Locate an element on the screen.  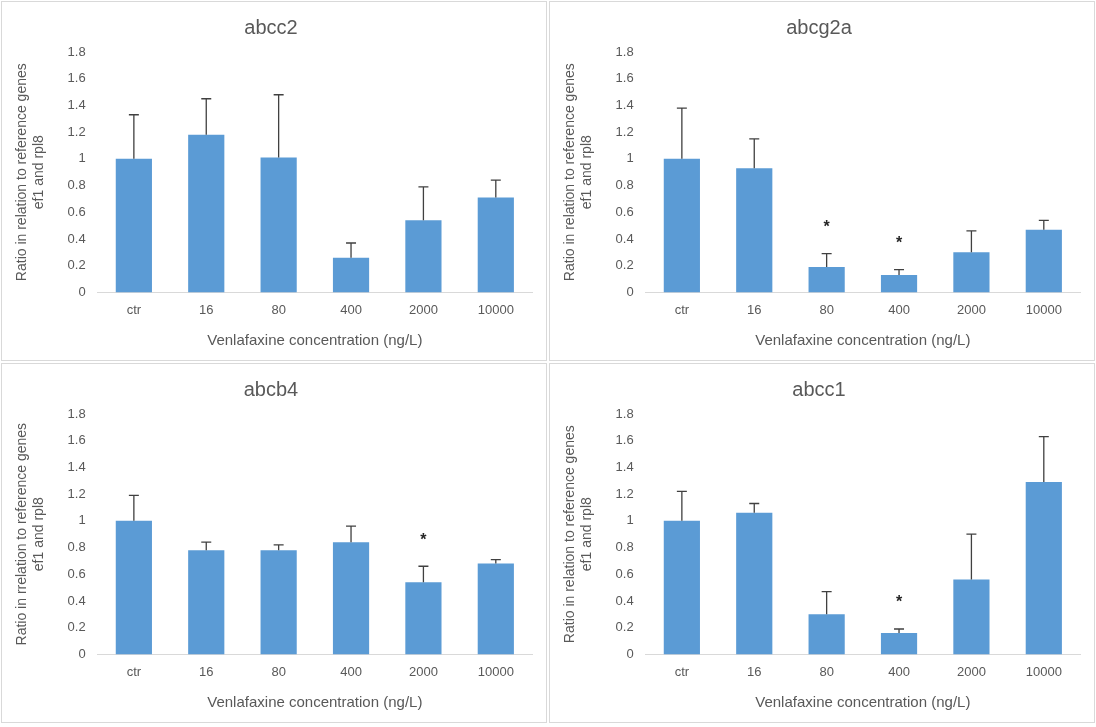
chart-title: abcc1 is located at coordinates (819, 388).